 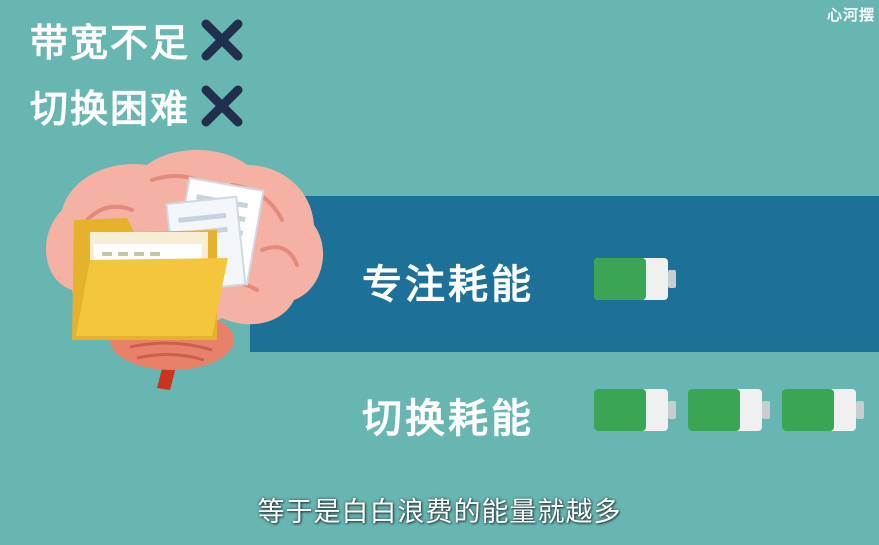 I want to click on row-label-focus: 专注耗能, so click(x=448, y=285).